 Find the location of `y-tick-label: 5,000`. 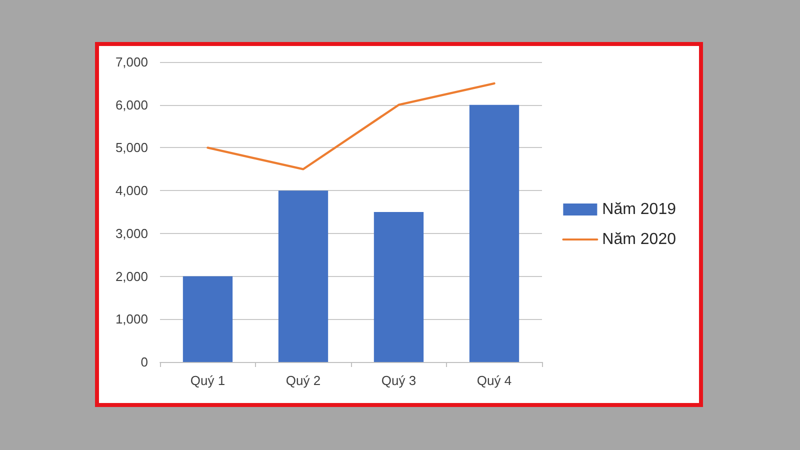

y-tick-label: 5,000 is located at coordinates (131, 148).